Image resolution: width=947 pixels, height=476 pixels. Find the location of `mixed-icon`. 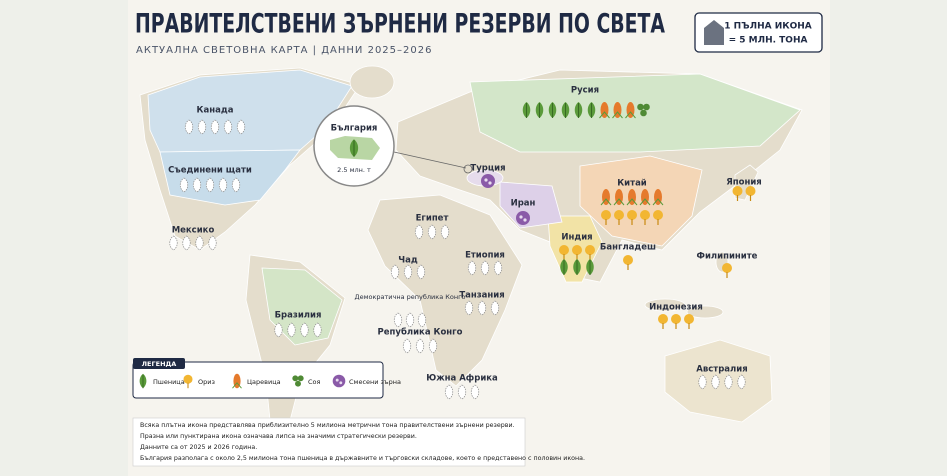

mixed-icon is located at coordinates (339, 381).